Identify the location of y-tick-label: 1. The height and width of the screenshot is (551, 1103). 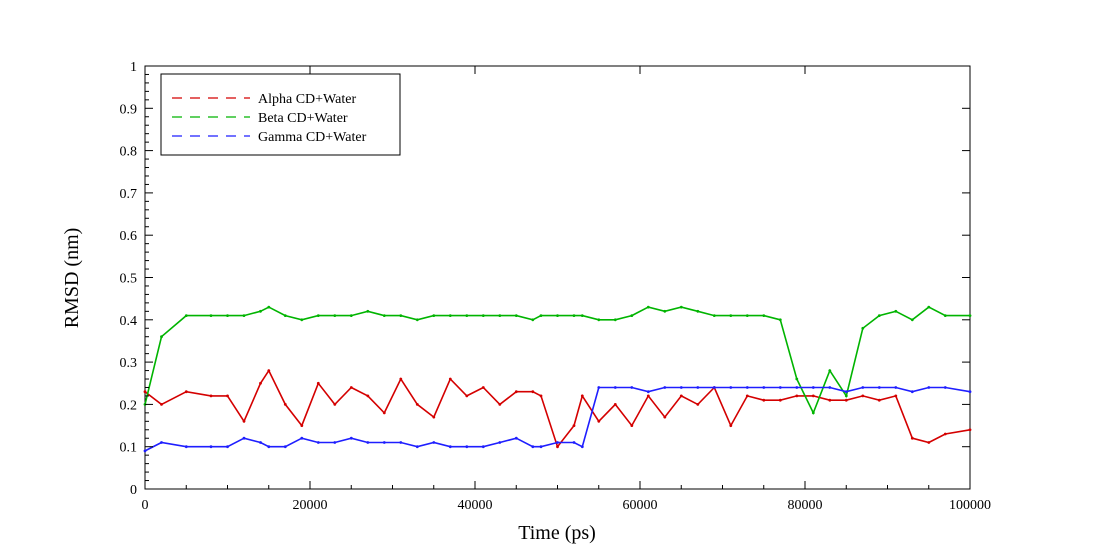
(133, 67).